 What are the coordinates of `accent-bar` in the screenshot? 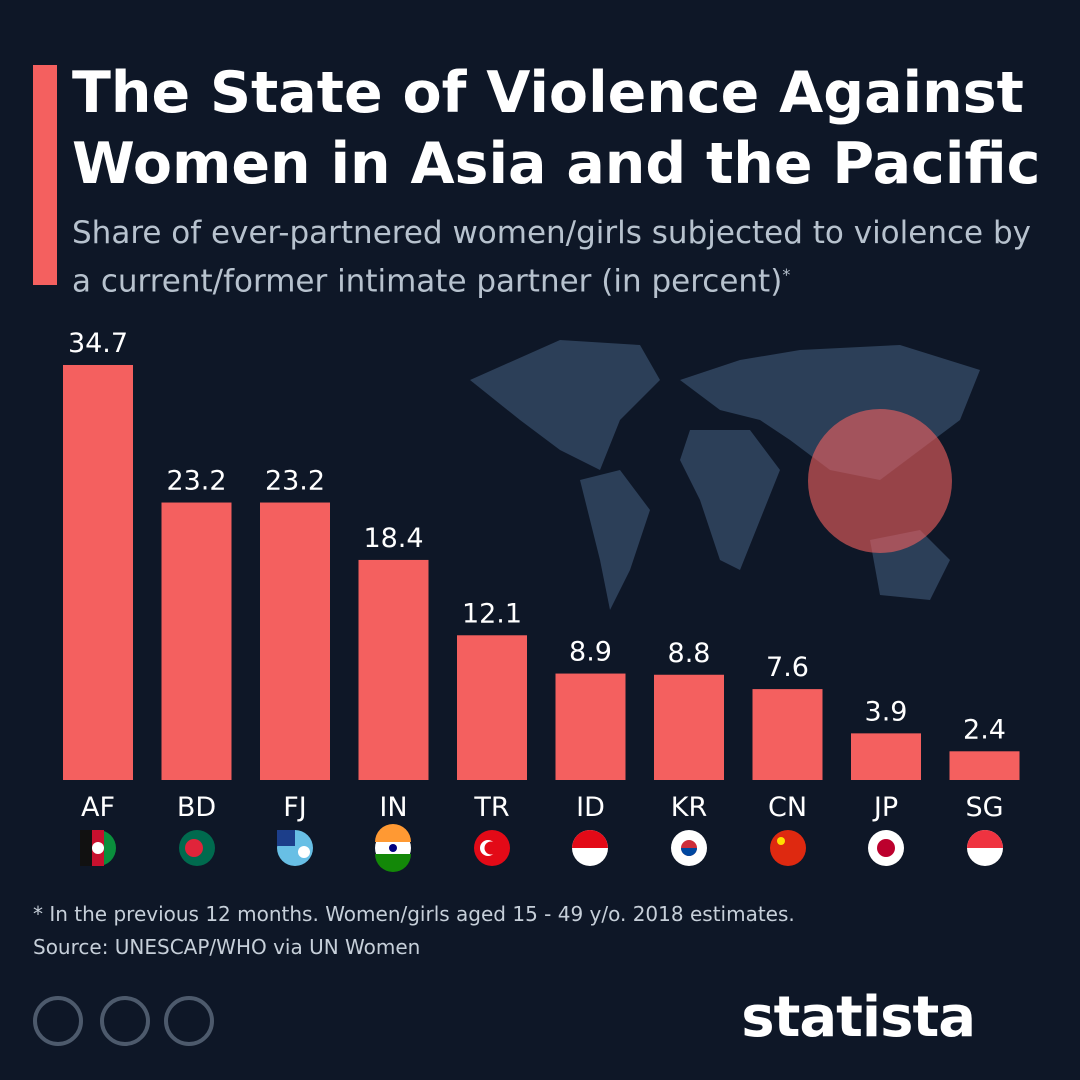 It's located at (45, 175).